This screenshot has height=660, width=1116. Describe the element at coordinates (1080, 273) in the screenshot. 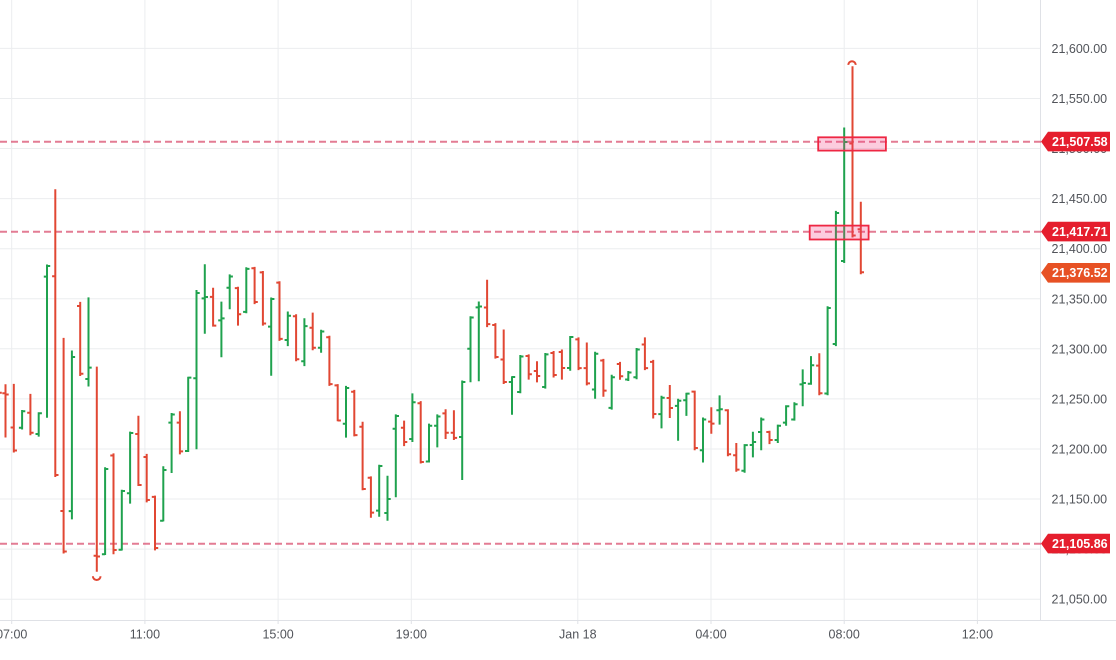

I see `svg-text: 21,376.52` at that location.